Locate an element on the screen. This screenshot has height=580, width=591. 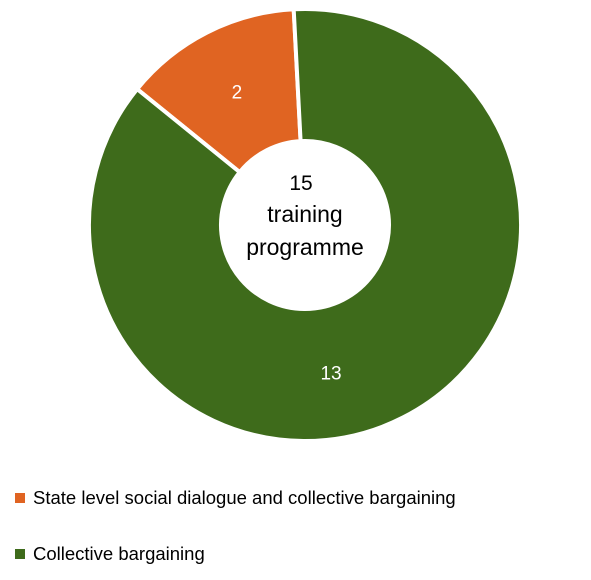
center-total: 15 is located at coordinates (300, 183).